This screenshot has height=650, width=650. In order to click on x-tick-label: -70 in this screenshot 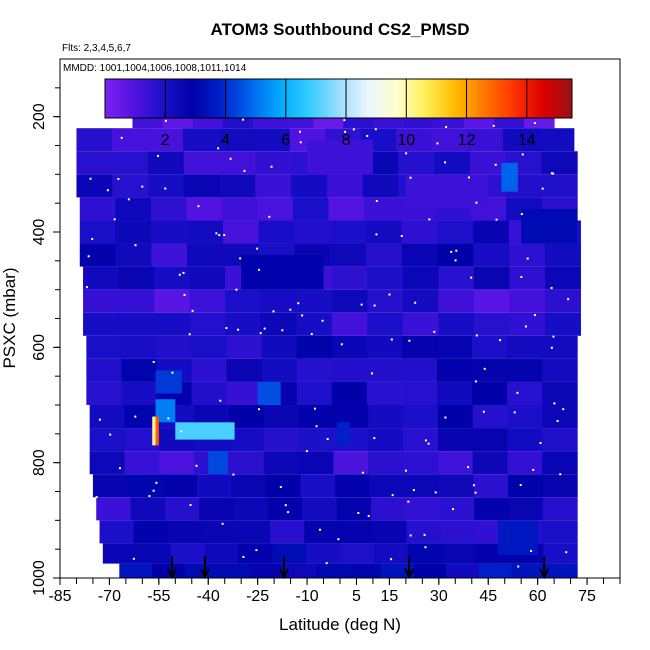, I will do `click(109, 596)`.